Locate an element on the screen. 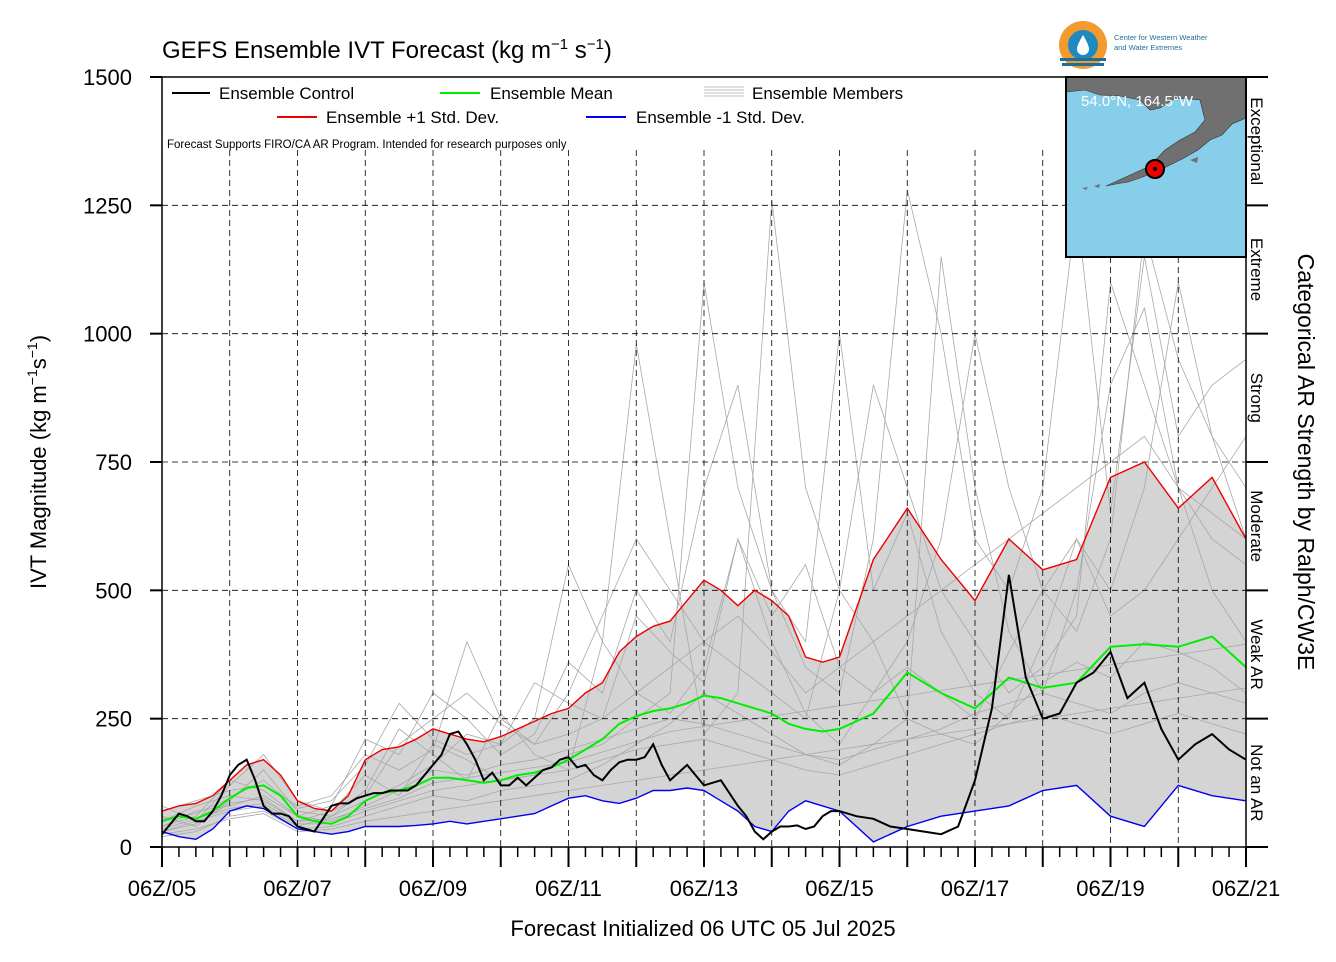  legend-control-label: Ensemble Control is located at coordinates (286, 93).